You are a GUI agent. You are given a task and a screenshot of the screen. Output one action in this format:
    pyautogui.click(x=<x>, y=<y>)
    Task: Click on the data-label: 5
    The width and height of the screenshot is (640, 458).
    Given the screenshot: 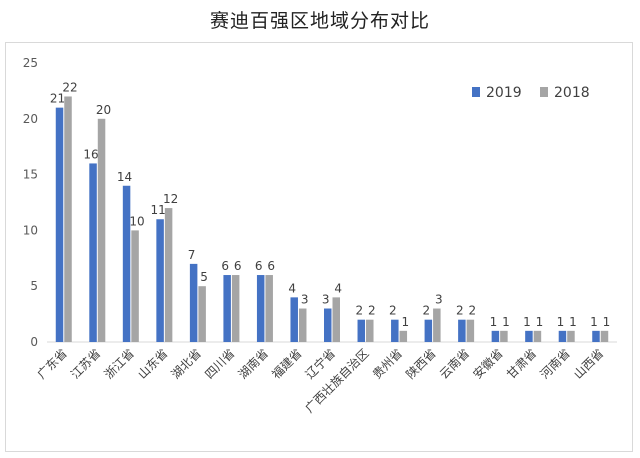 What is the action you would take?
    pyautogui.click(x=204, y=277)
    